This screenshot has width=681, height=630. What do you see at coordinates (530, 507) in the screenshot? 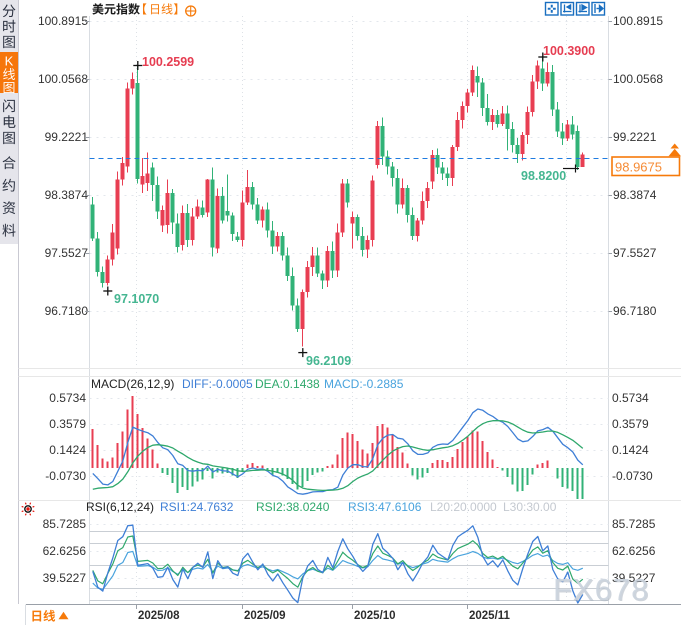
I see `svg-text: L30:30.00` at bounding box center [530, 507].